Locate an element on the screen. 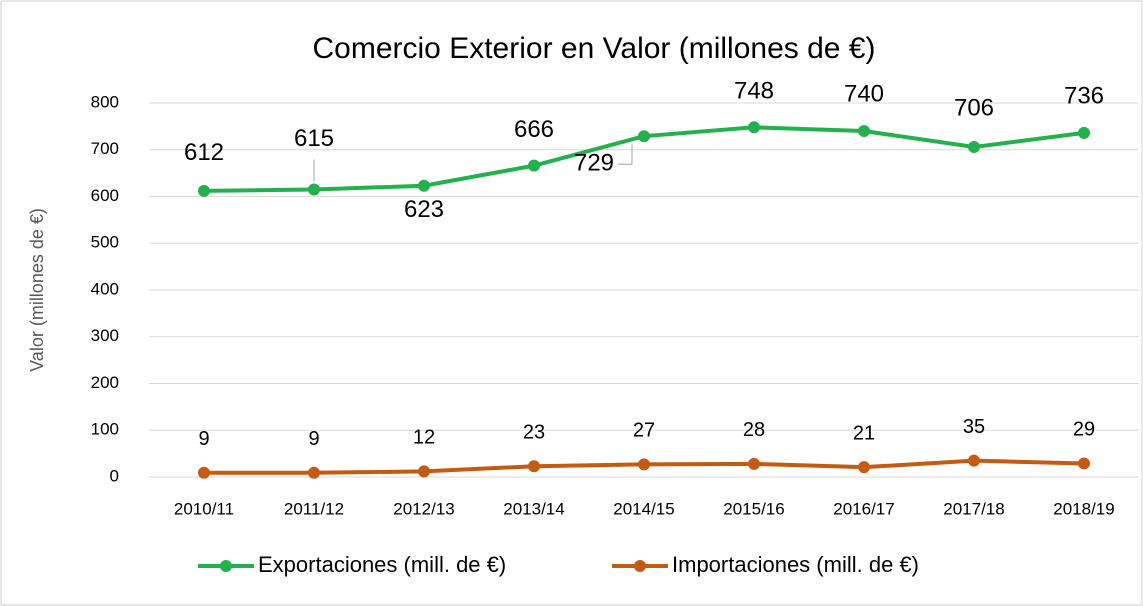 This screenshot has width=1143, height=606. leader-line is located at coordinates (625, 154).